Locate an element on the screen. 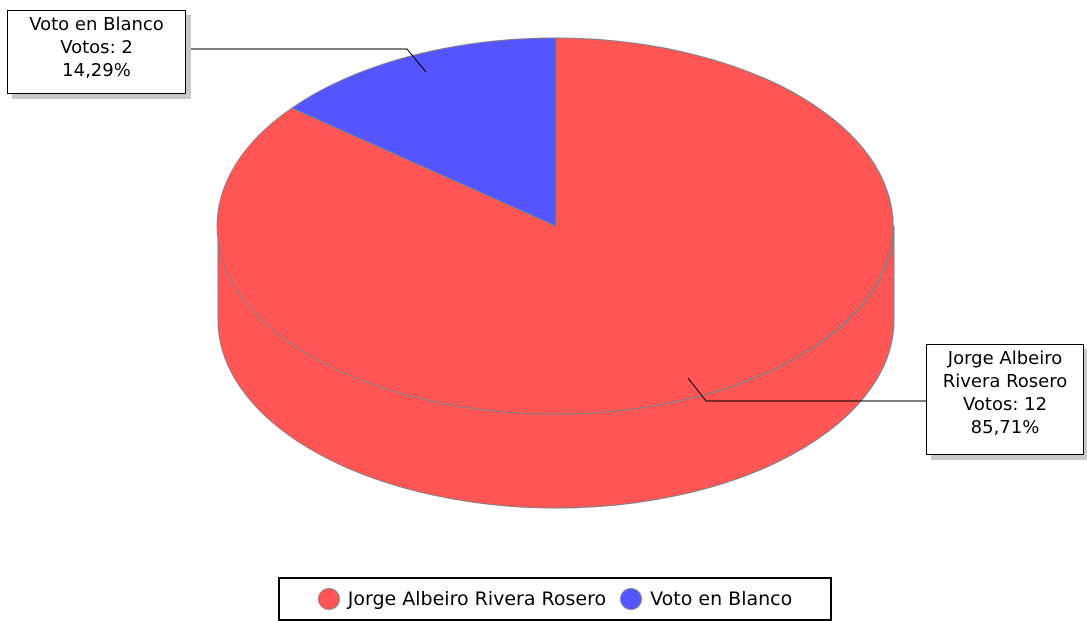 This screenshot has height=621, width=1087. legend-swatch-jorge is located at coordinates (328, 599).